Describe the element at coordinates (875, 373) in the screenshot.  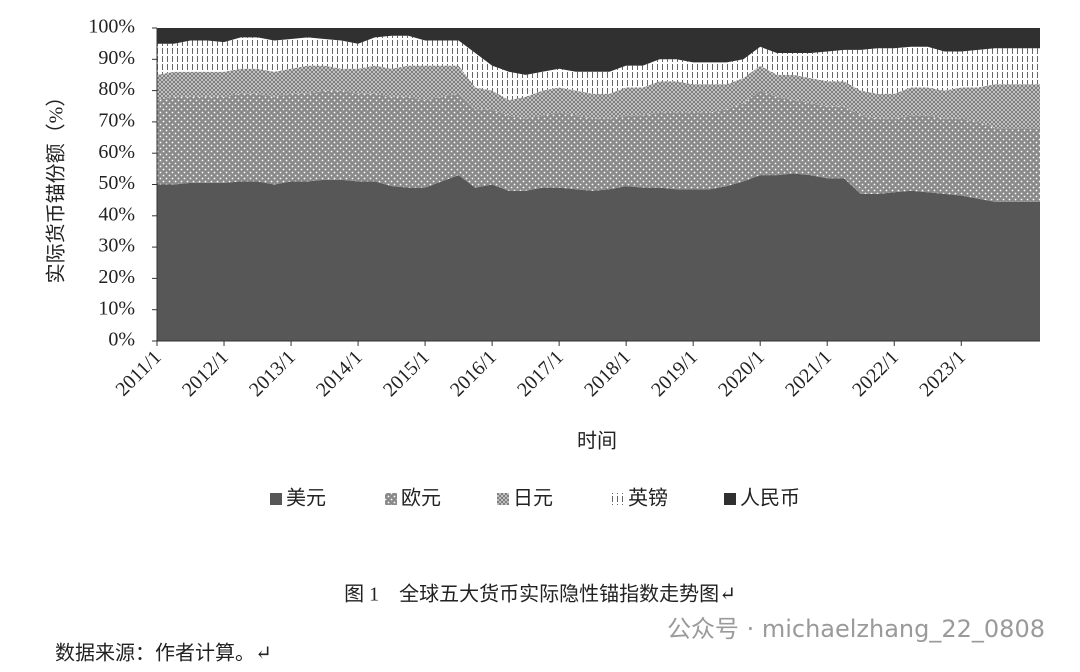
I see `x-tick-label: 2022/1` at that location.